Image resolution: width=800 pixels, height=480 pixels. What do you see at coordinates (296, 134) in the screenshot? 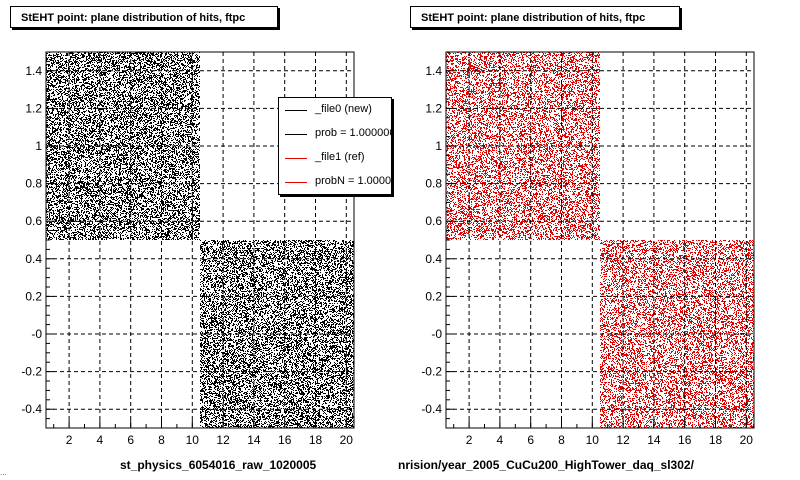
I see `legend-swatch-prob` at bounding box center [296, 134].